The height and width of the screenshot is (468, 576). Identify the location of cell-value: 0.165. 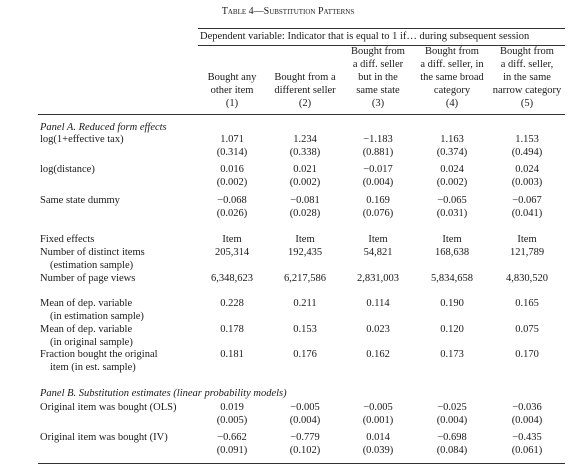
(527, 303).